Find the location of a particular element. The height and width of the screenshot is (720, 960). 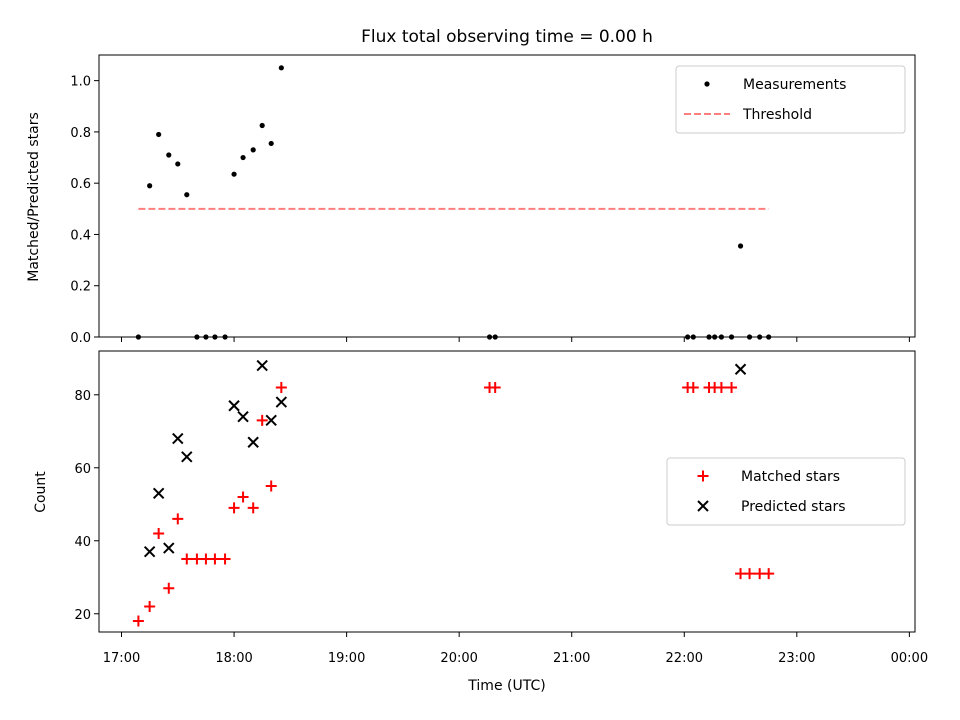

top-y-tick-label: 0.8 is located at coordinates (80, 133).